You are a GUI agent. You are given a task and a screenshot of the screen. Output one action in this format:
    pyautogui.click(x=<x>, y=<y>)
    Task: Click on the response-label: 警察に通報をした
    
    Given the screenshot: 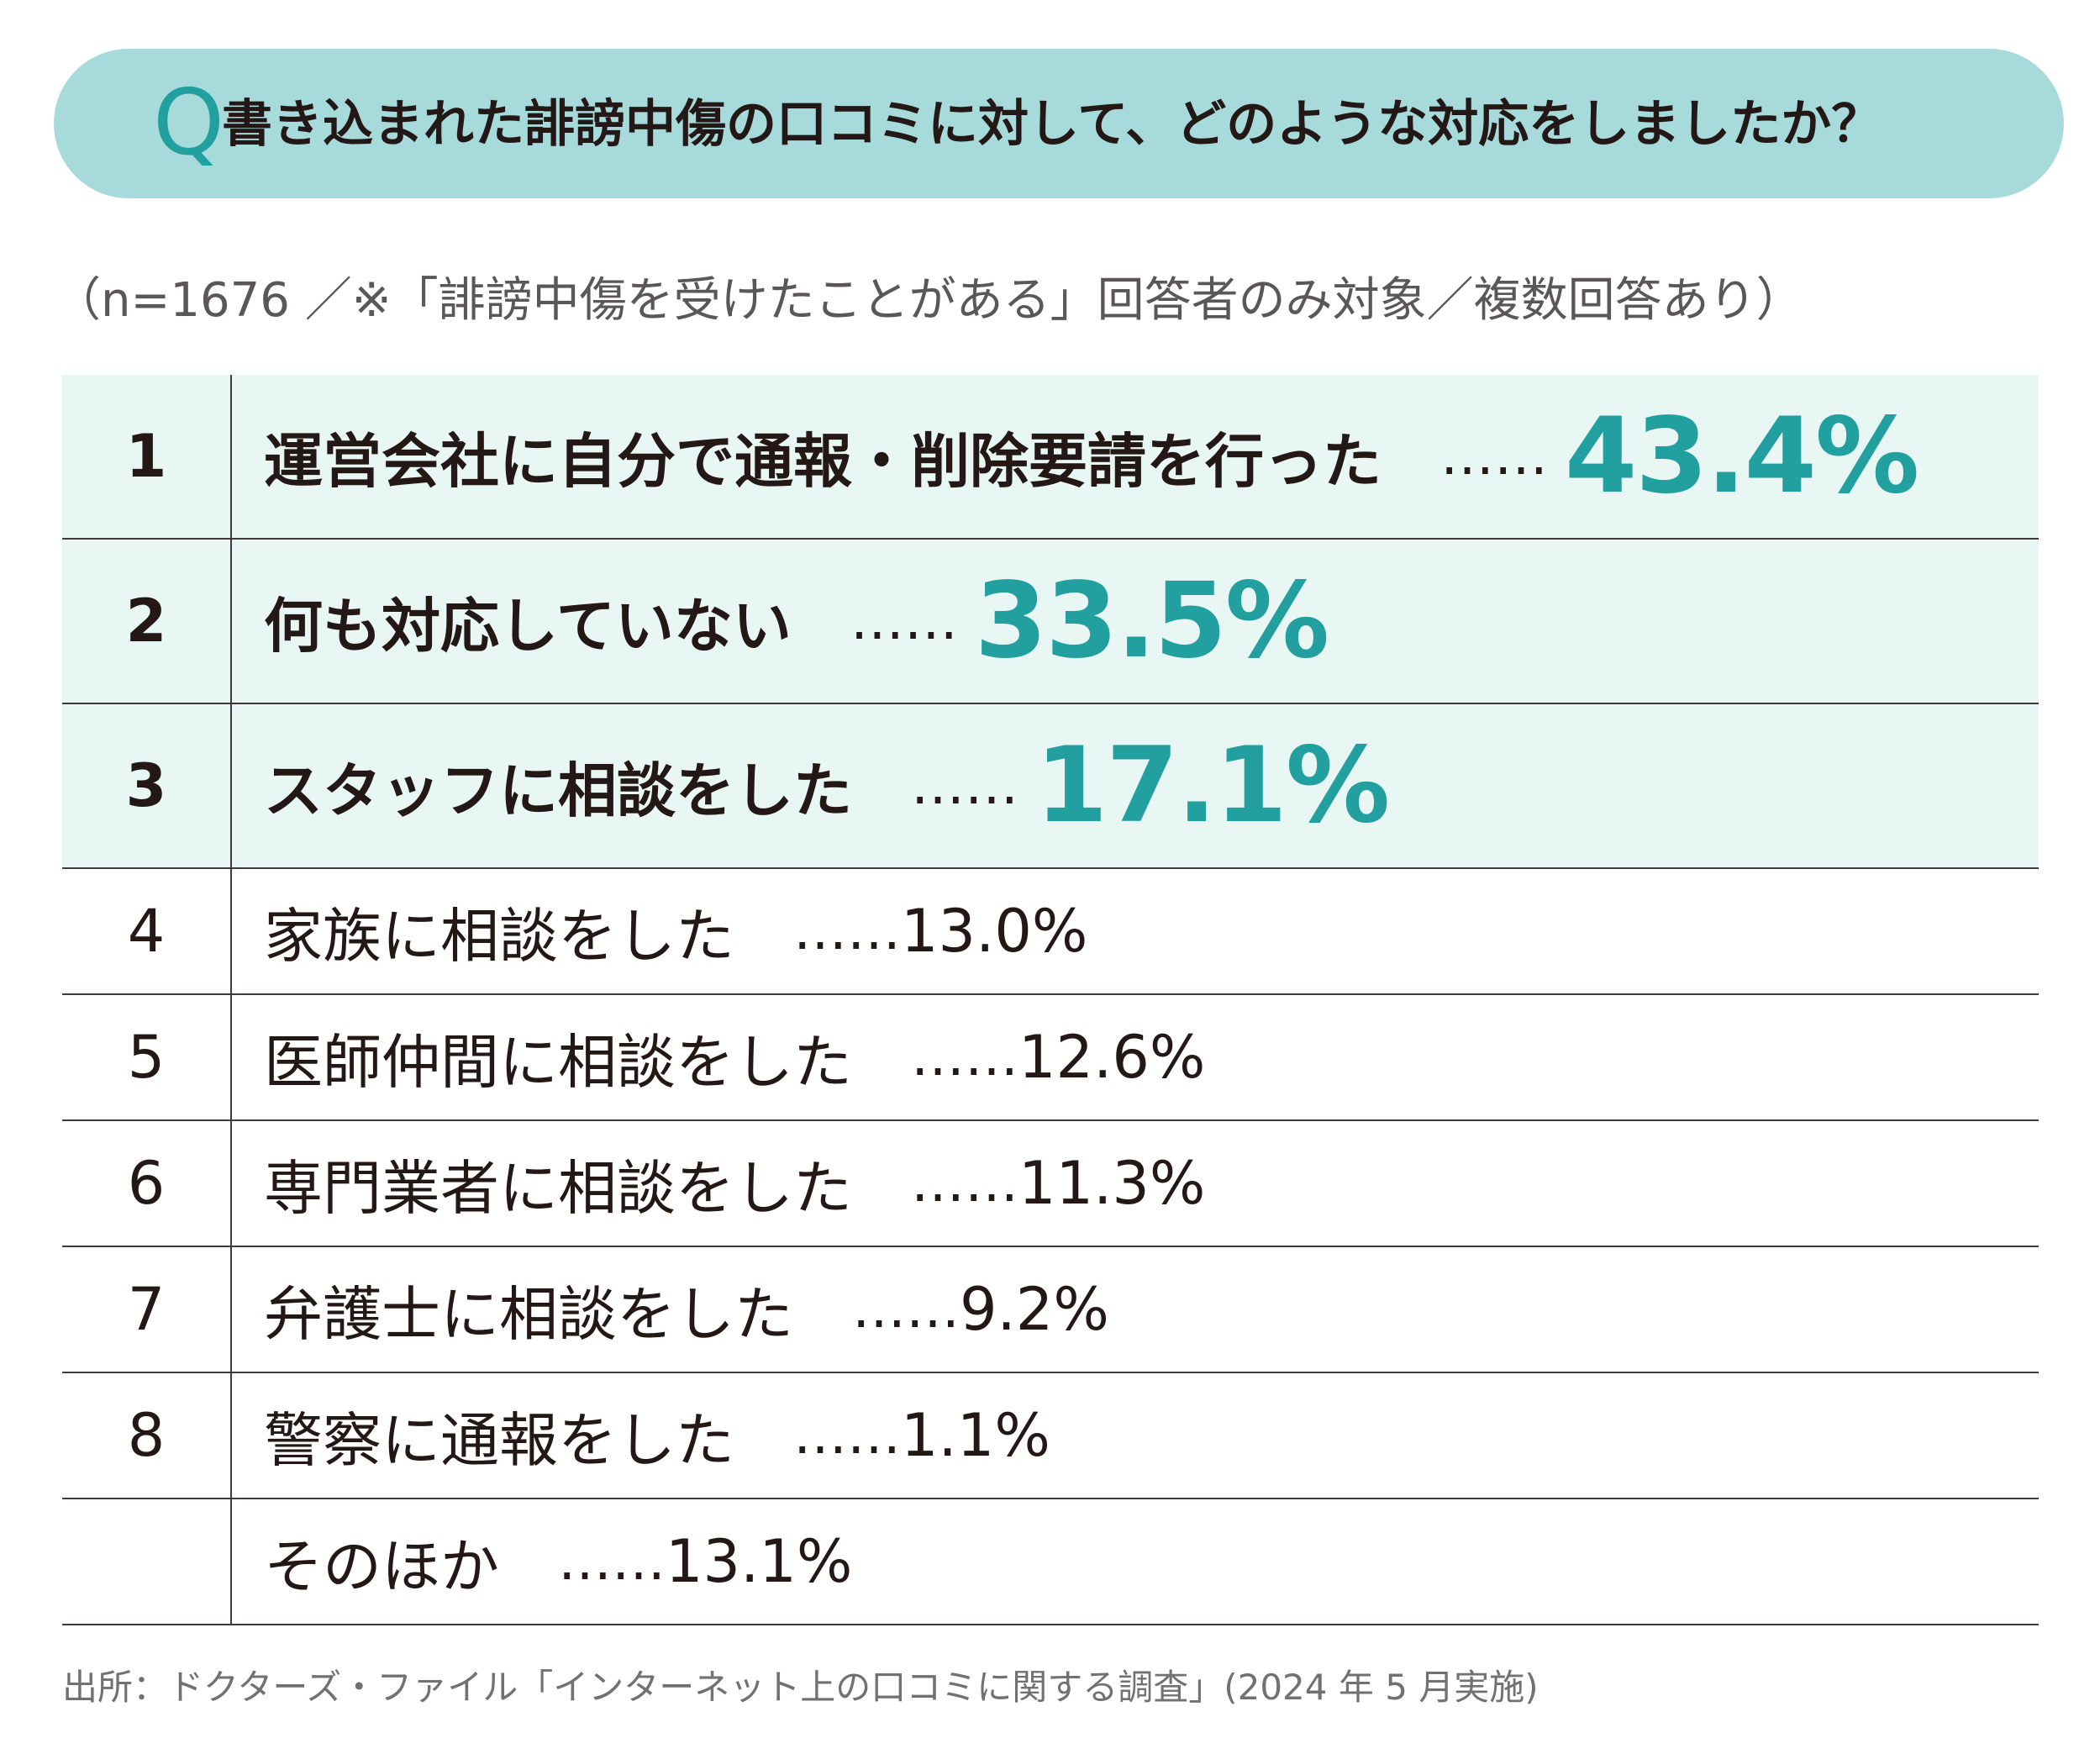 What is the action you would take?
    pyautogui.click(x=499, y=1440)
    